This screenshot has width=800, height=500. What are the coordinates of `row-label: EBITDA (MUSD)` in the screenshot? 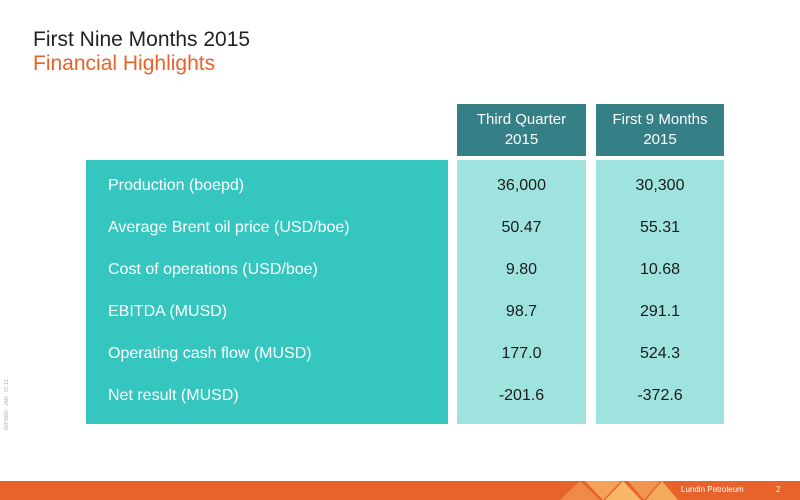 It's located at (168, 311).